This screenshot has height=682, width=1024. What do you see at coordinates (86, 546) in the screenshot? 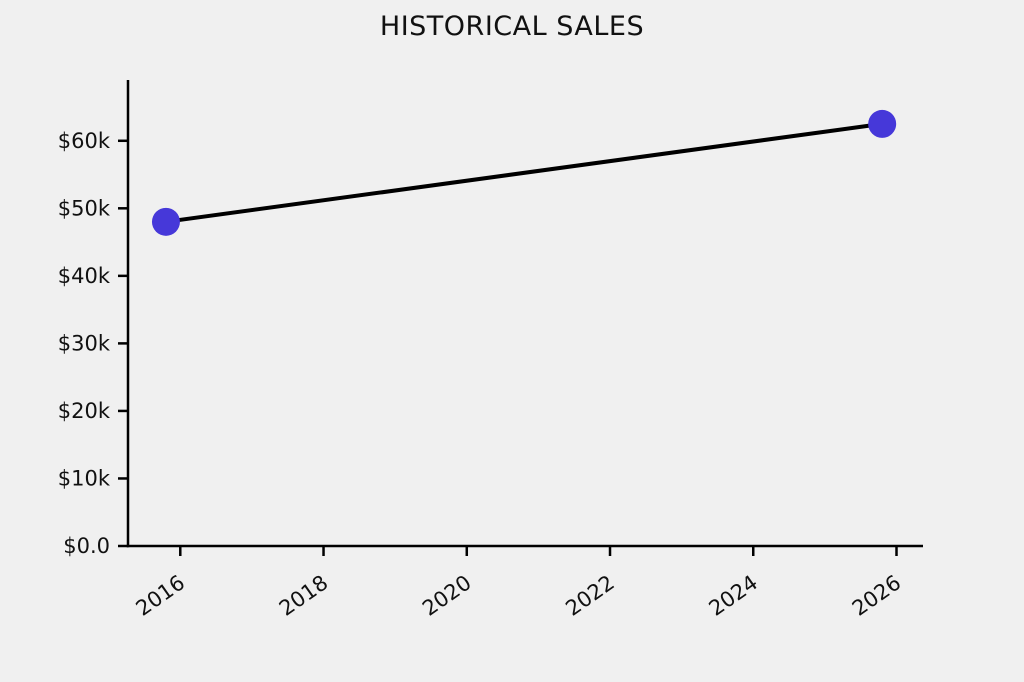
I see `y-tick-label: $0.0` at bounding box center [86, 546].